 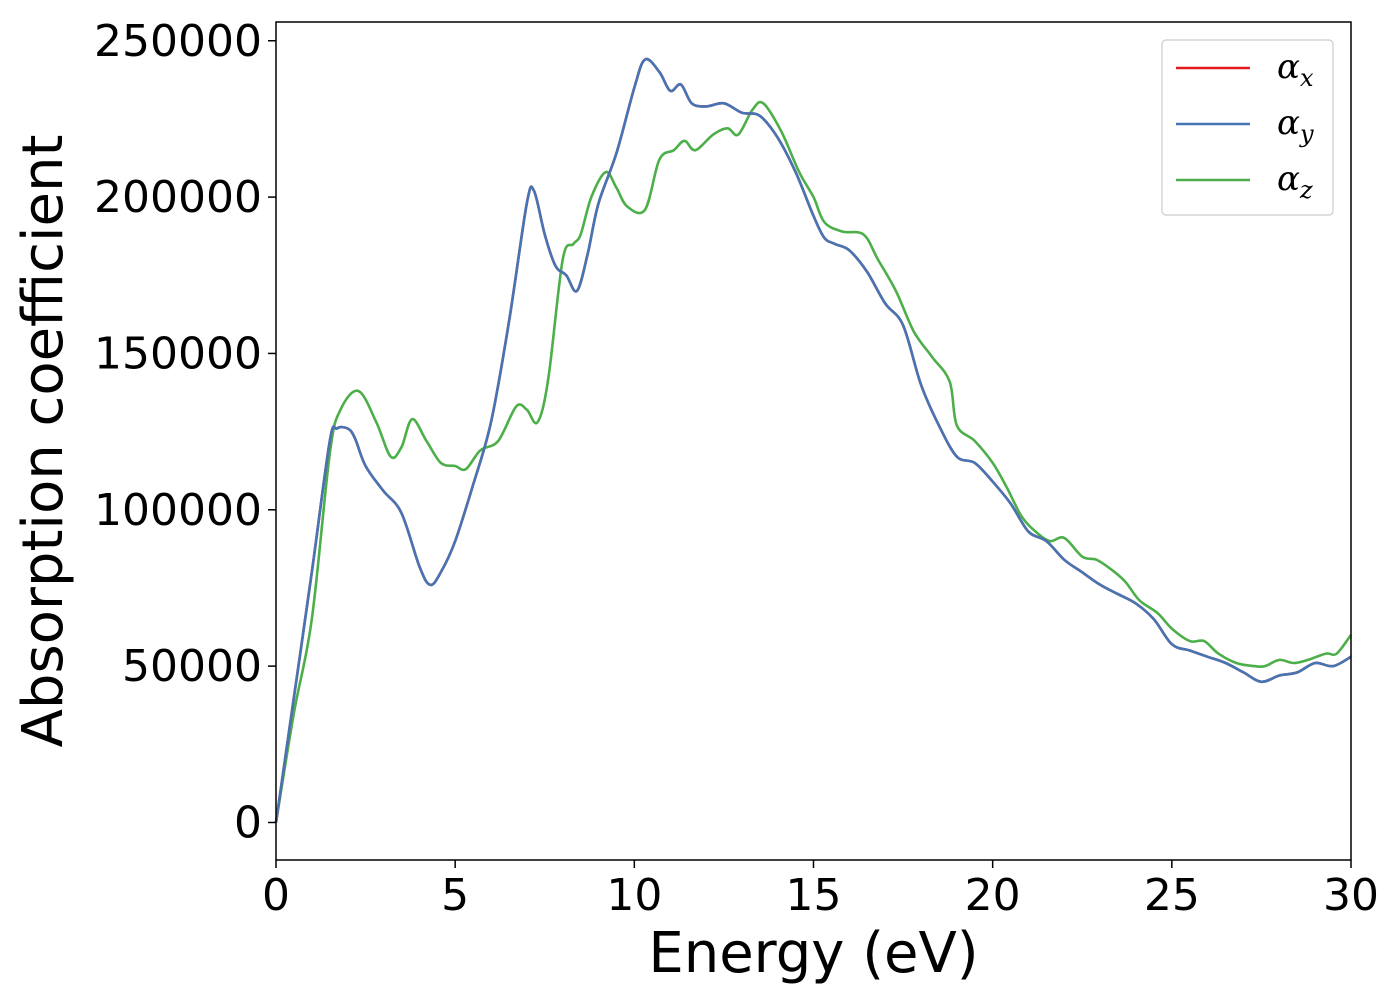 What do you see at coordinates (178, 197) in the screenshot?
I see `y-tick-label: 200000` at bounding box center [178, 197].